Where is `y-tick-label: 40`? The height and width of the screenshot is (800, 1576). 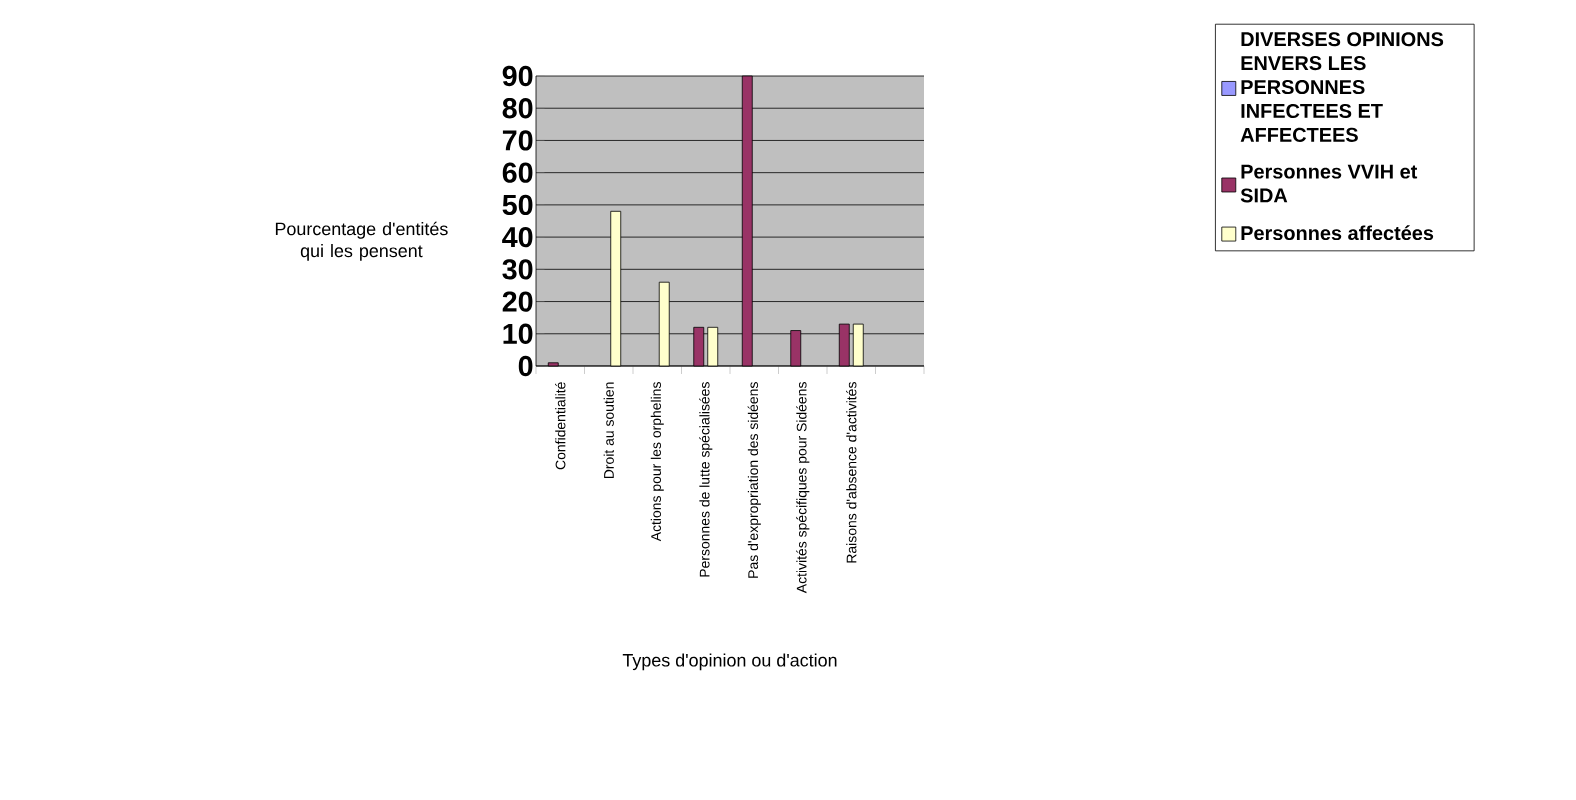
y-tick-label: 40 is located at coordinates (517, 237).